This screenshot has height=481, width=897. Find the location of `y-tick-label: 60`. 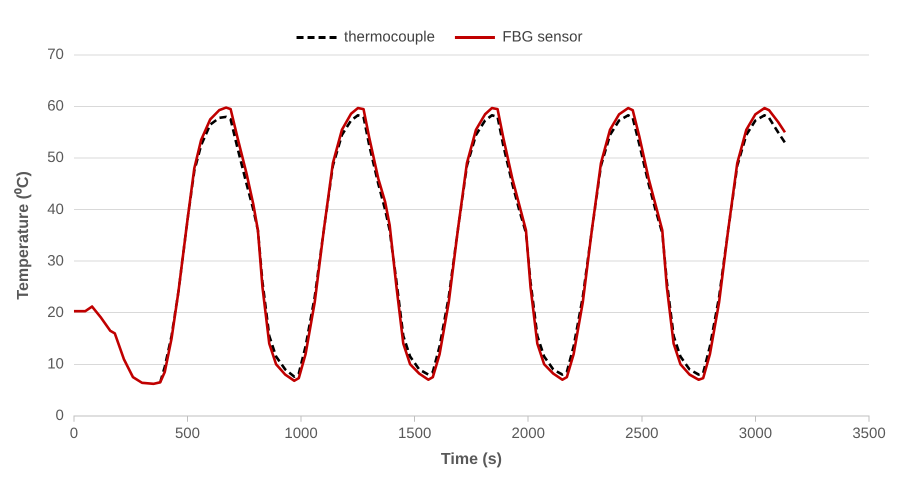

y-tick-label: 60 is located at coordinates (55, 106).